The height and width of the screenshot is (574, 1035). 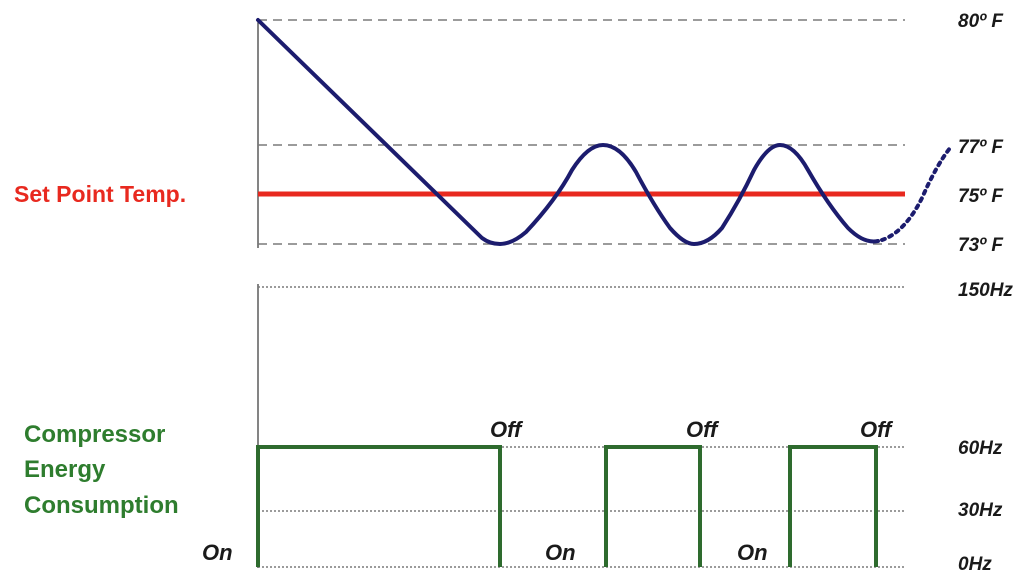 I want to click on off-label-2: Off, so click(x=703, y=429).